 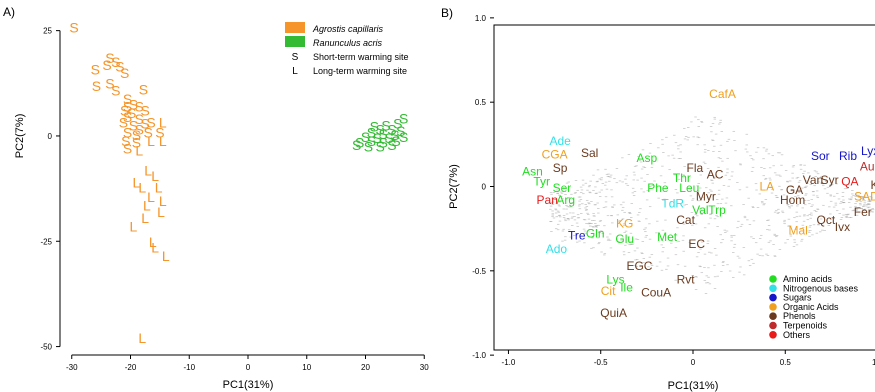 I want to click on b-metabolite-label: Trp, so click(x=717, y=210).